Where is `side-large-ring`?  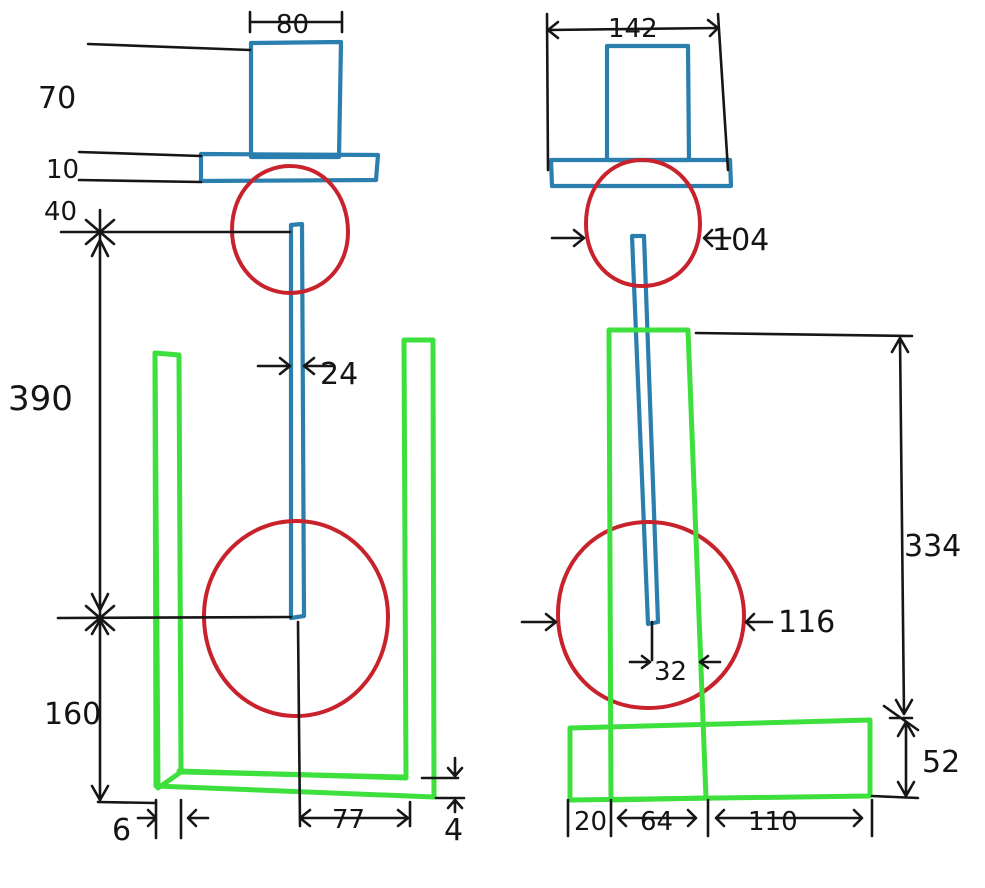
side-large-ring is located at coordinates (651, 615).